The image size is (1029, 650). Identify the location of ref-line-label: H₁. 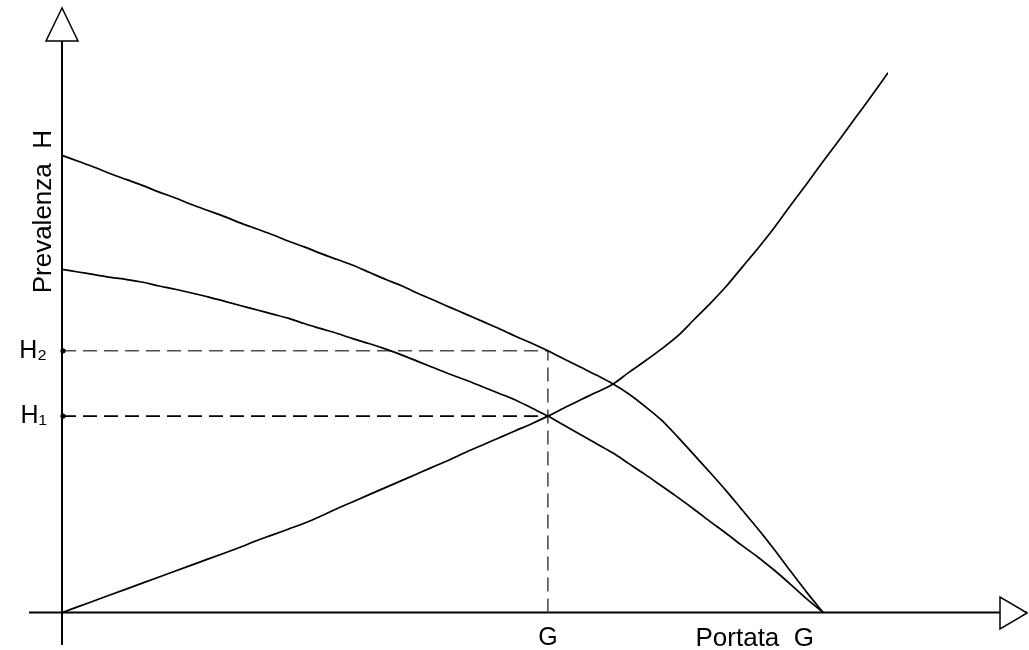
(33, 414).